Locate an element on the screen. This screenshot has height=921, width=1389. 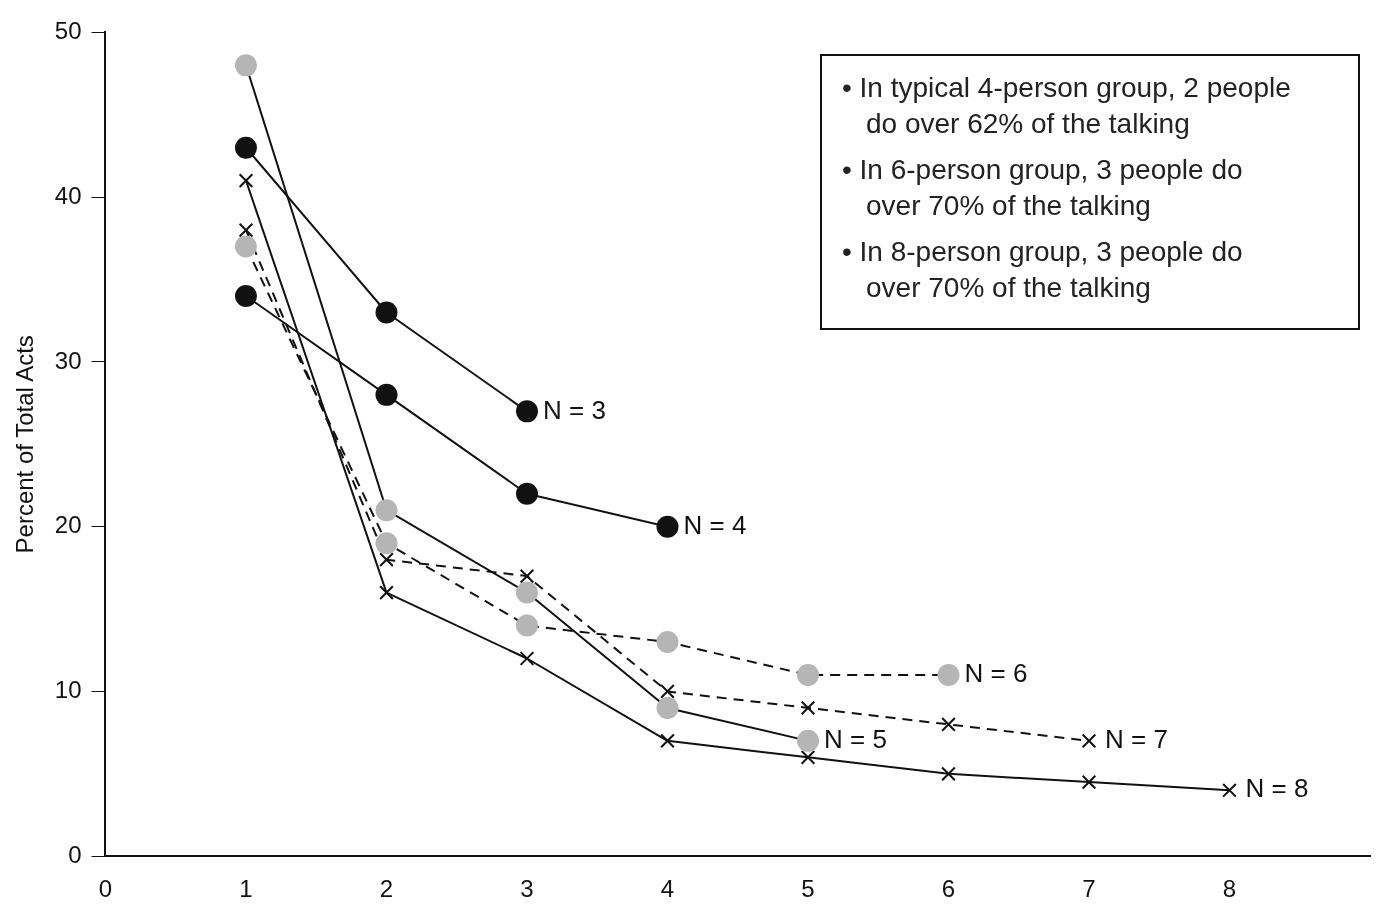
annotation: • In 8-person group, 3 people do over 70% of the talking is located at coordinates (1043, 270).